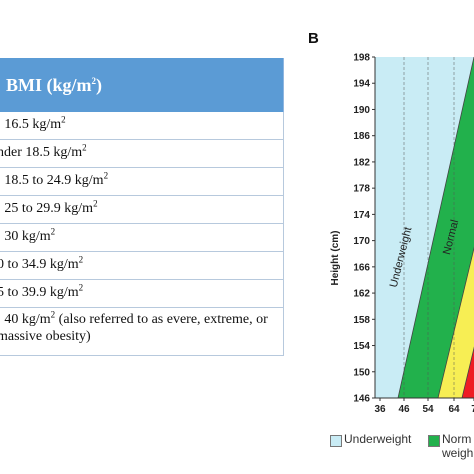  Describe the element at coordinates (361, 84) in the screenshot. I see `y-tick-label: 194` at that location.